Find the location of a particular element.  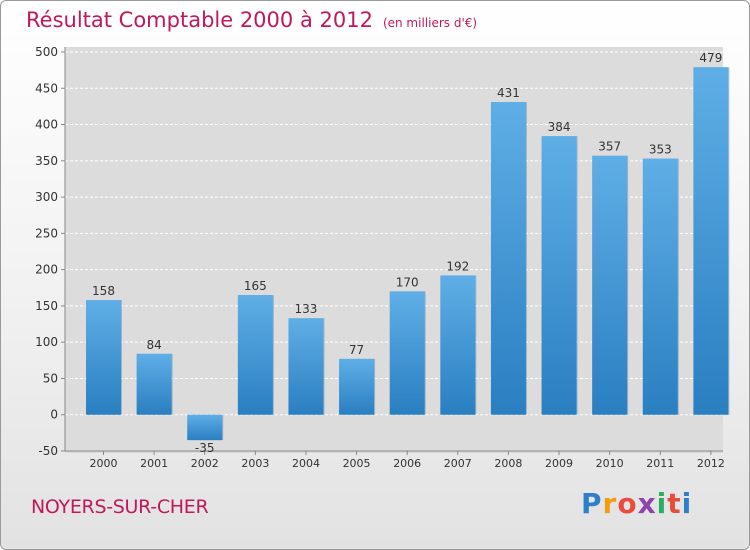

x-tick-label-2002: 2002 is located at coordinates (205, 463).